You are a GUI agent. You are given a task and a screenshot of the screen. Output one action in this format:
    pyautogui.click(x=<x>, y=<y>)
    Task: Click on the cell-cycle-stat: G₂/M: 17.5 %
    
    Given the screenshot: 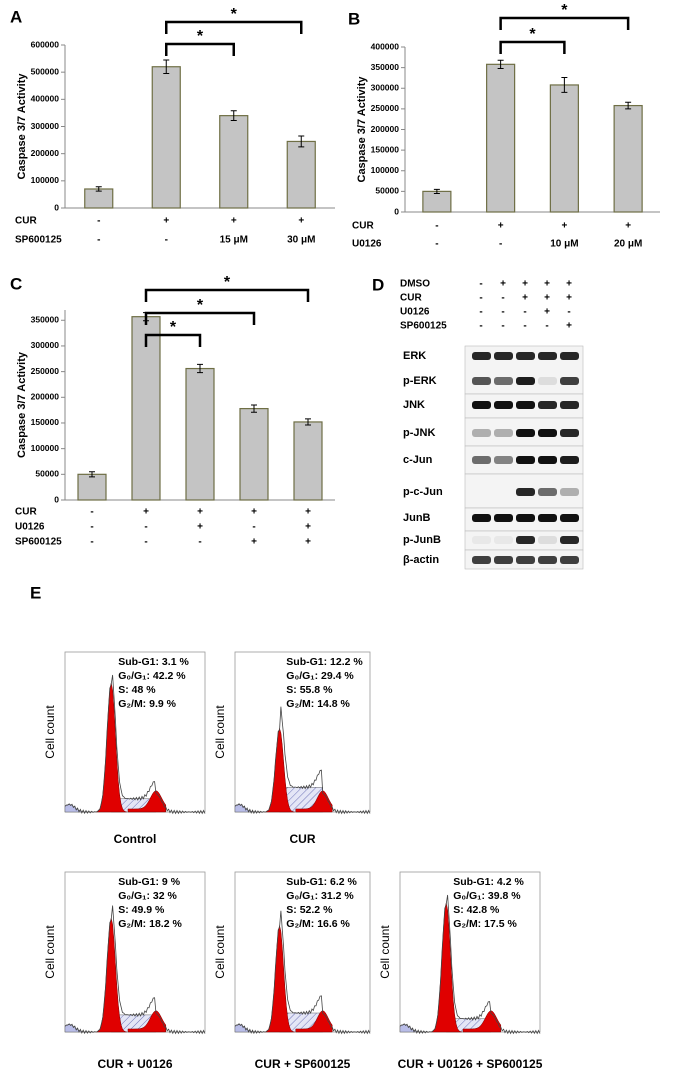 What is the action you would take?
    pyautogui.click(x=485, y=924)
    